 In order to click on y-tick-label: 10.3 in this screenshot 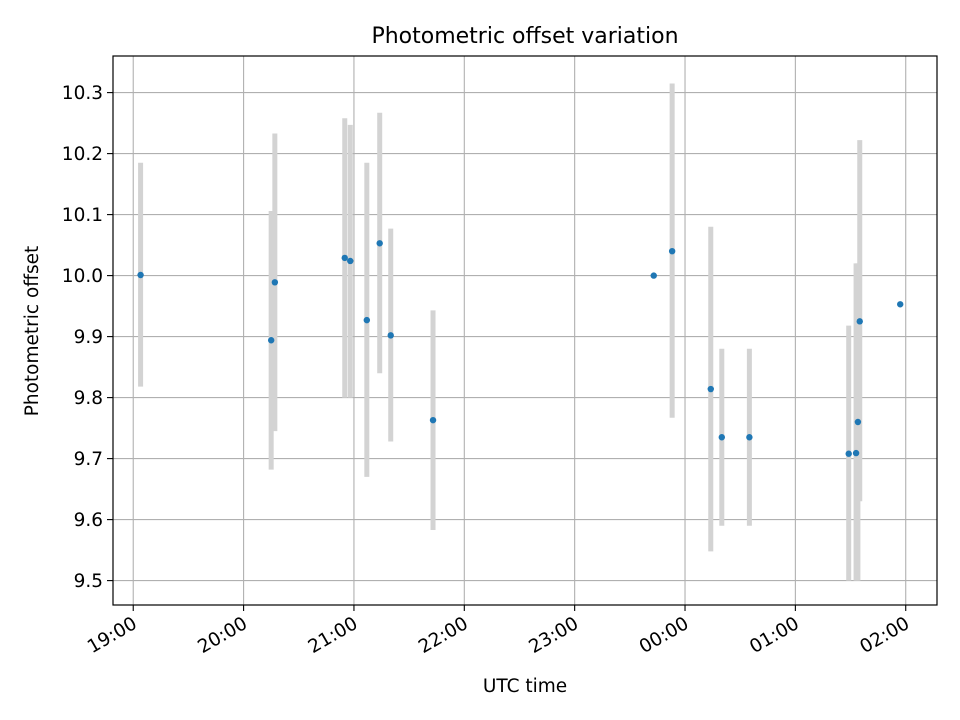, I will do `click(82, 93)`.